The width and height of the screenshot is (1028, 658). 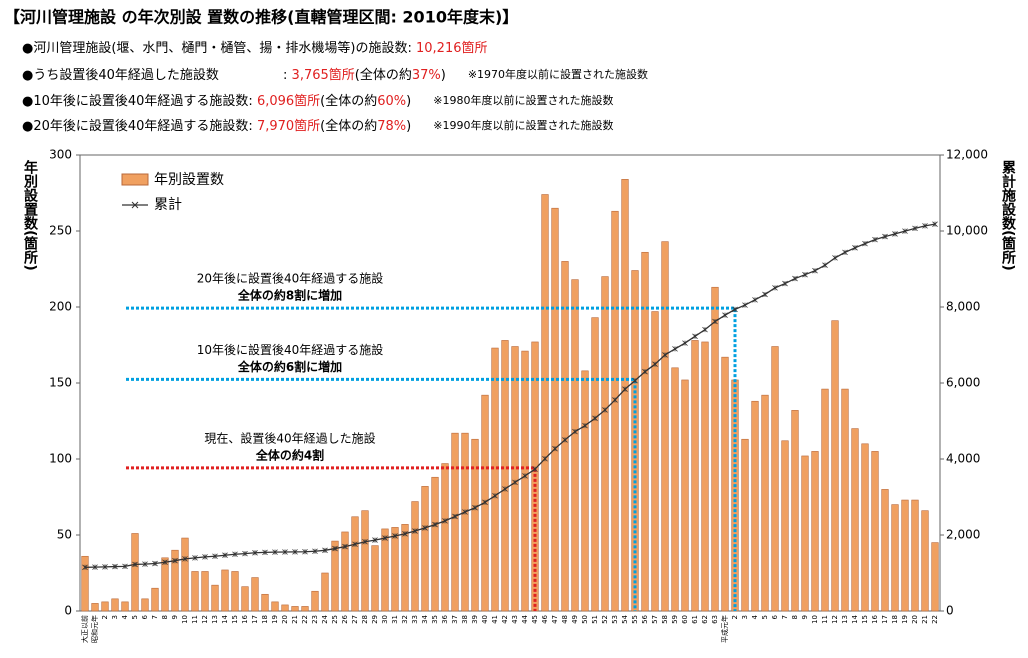 What do you see at coordinates (122, 75) in the screenshot?
I see `header-segment: ●うち設置後40年経過した施設数` at bounding box center [122, 75].